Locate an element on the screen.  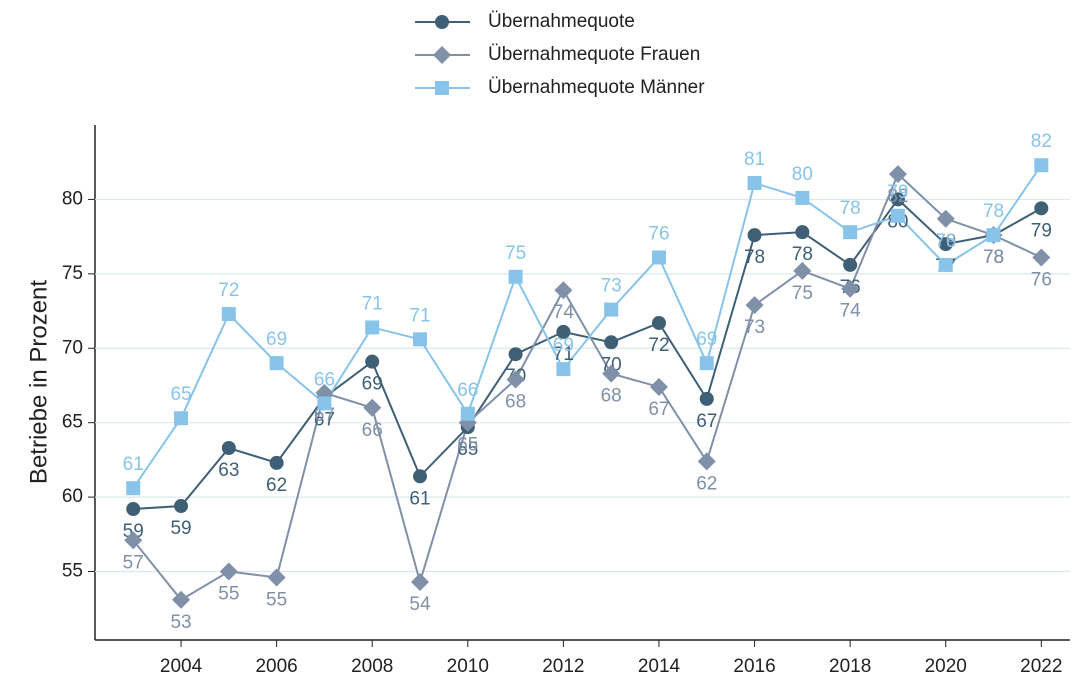
value-label: 59 is located at coordinates (180, 528).